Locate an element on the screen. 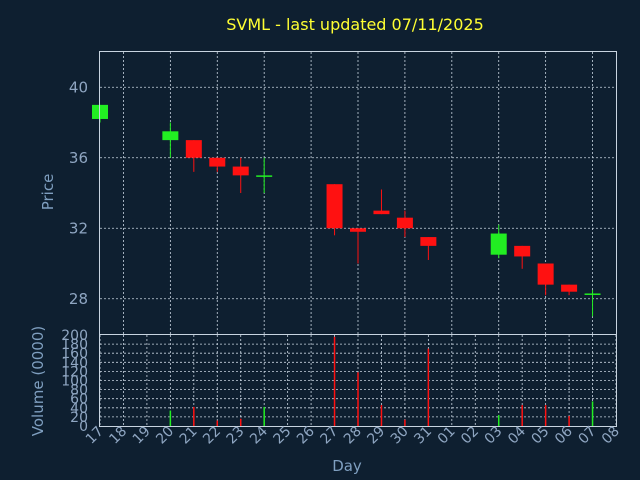  x-tick-label: 01 is located at coordinates (447, 436).